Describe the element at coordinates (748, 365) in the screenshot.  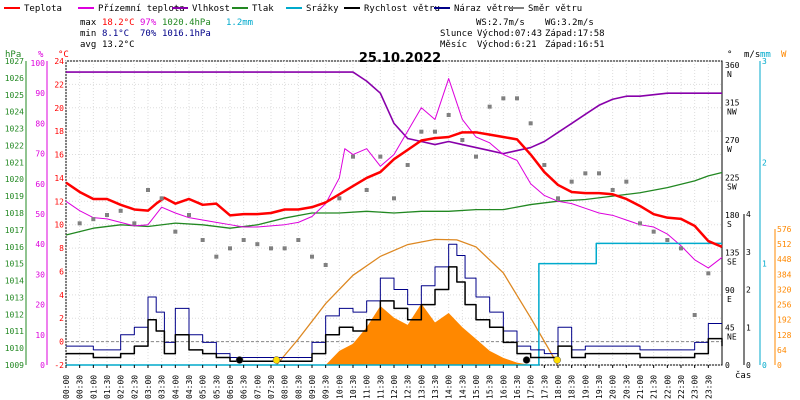
I see `ms-tick-label: 0` at that location.